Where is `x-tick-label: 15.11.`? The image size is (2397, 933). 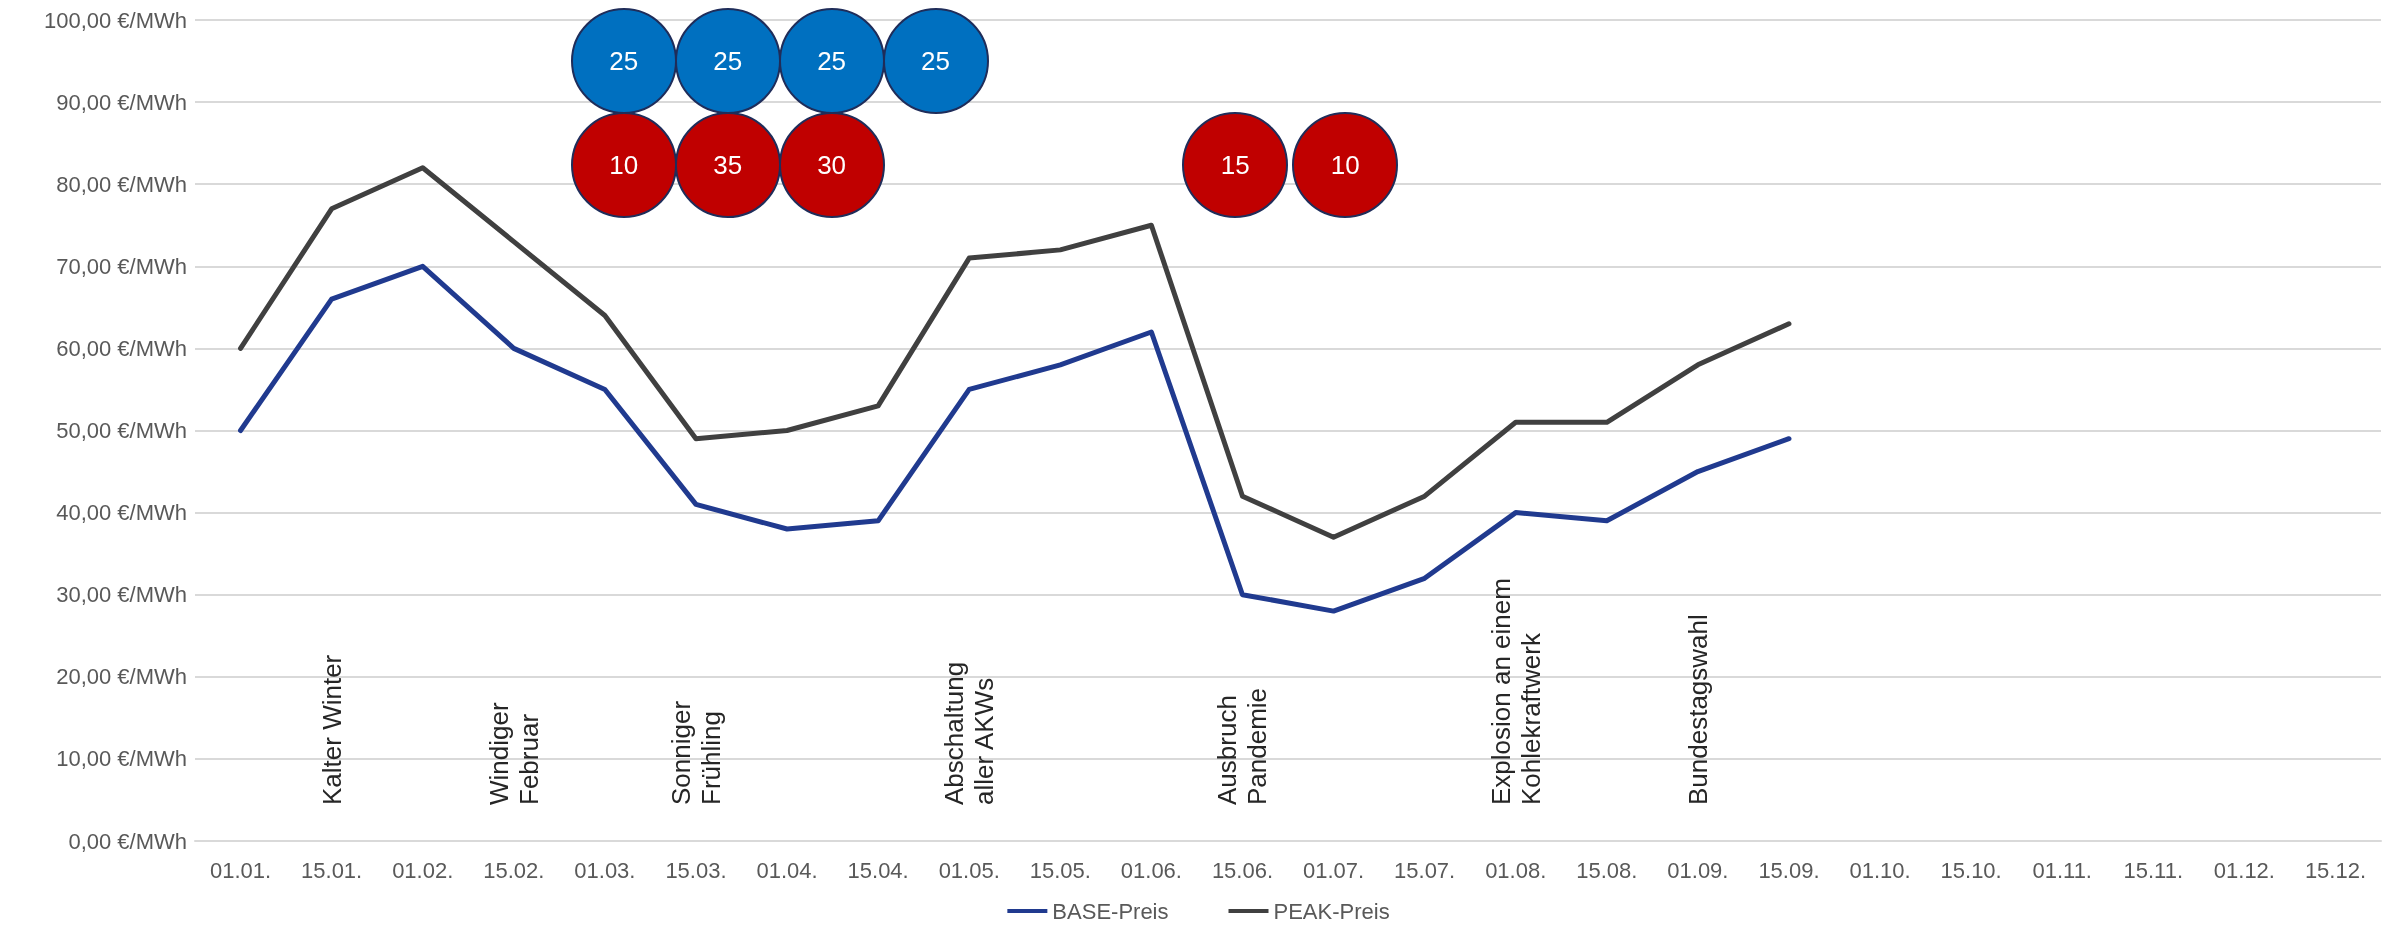
x-tick-label: 15.11. is located at coordinates (2153, 870).